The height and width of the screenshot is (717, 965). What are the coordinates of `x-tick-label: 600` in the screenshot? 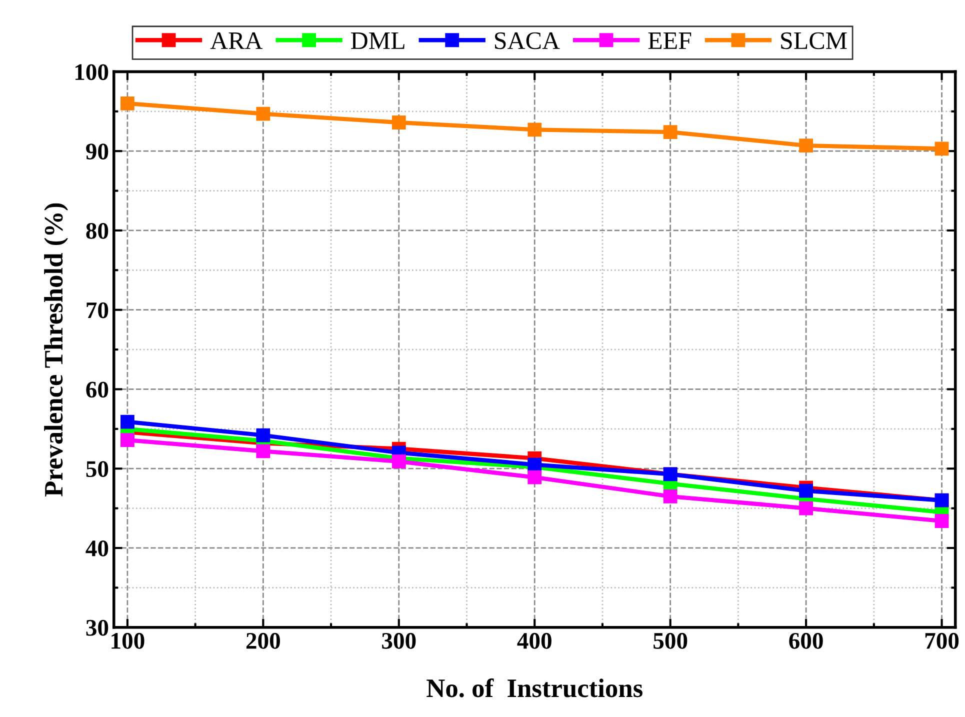 It's located at (806, 640).